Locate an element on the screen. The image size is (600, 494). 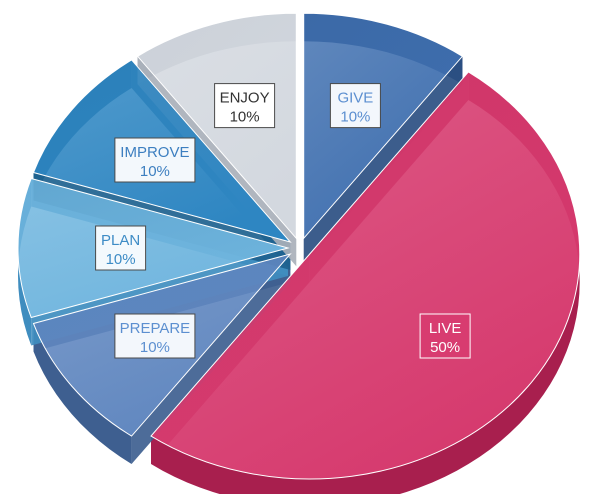
slice-label-prepare: PREPARE 10% is located at coordinates (155, 336).